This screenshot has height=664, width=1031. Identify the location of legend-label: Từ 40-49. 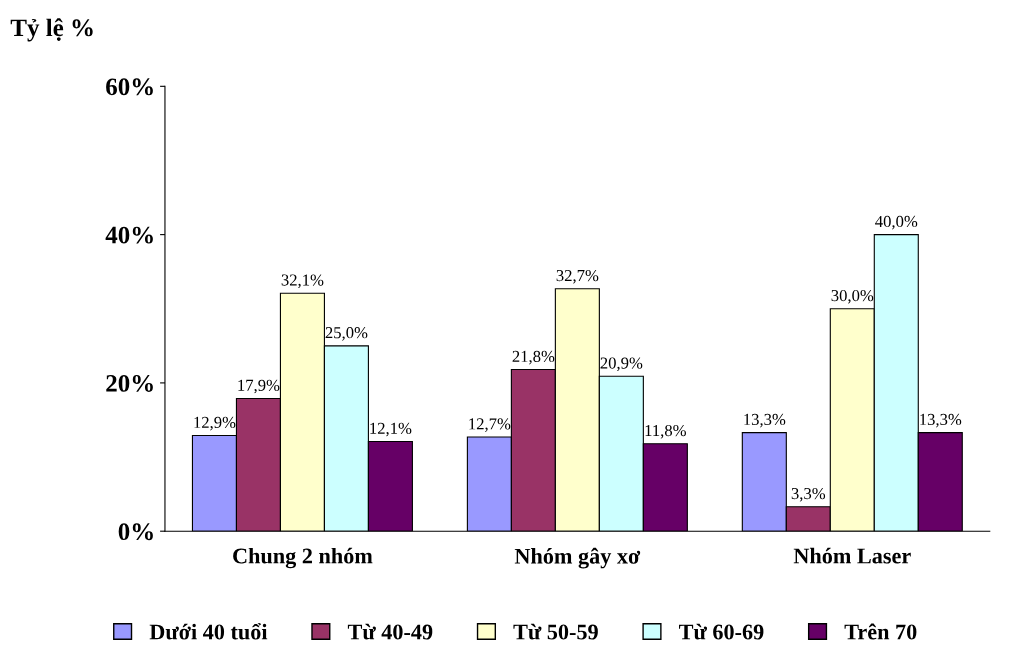
(390, 631).